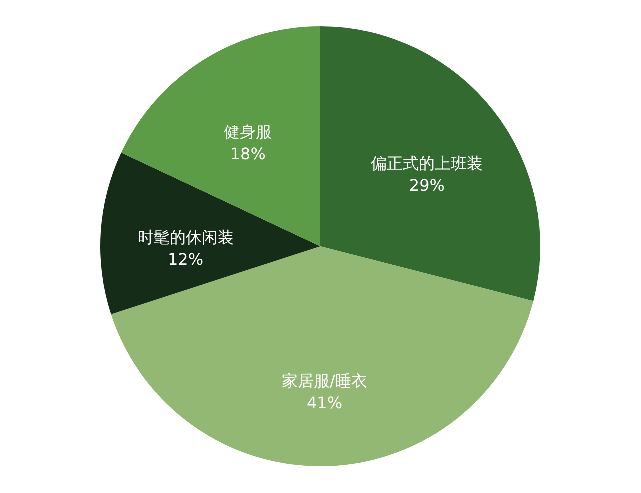  What do you see at coordinates (186, 260) in the screenshot?
I see `data-label: 12%` at bounding box center [186, 260].